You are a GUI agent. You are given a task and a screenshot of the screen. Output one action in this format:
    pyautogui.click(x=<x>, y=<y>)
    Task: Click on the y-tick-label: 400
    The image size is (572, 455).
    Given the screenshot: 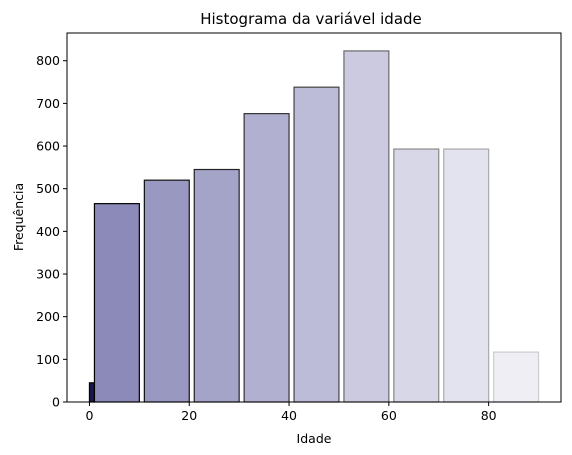 What is the action you would take?
    pyautogui.click(x=48, y=231)
    